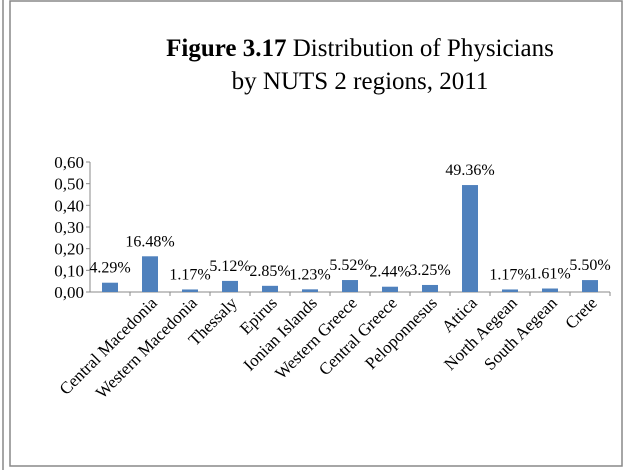 The height and width of the screenshot is (470, 630). I want to click on chart-title: Figure 3.17 Distribution of Physicians, so click(360, 48).